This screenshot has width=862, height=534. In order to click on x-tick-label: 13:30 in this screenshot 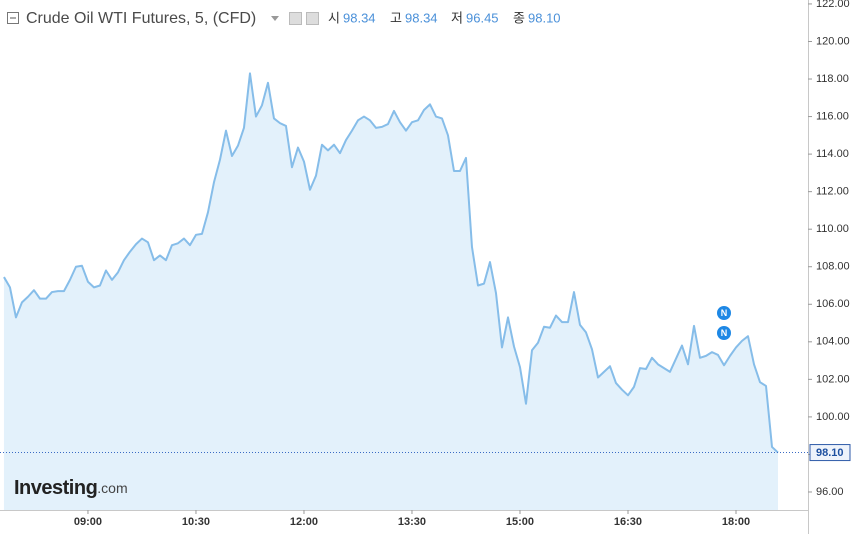, I will do `click(412, 522)`.